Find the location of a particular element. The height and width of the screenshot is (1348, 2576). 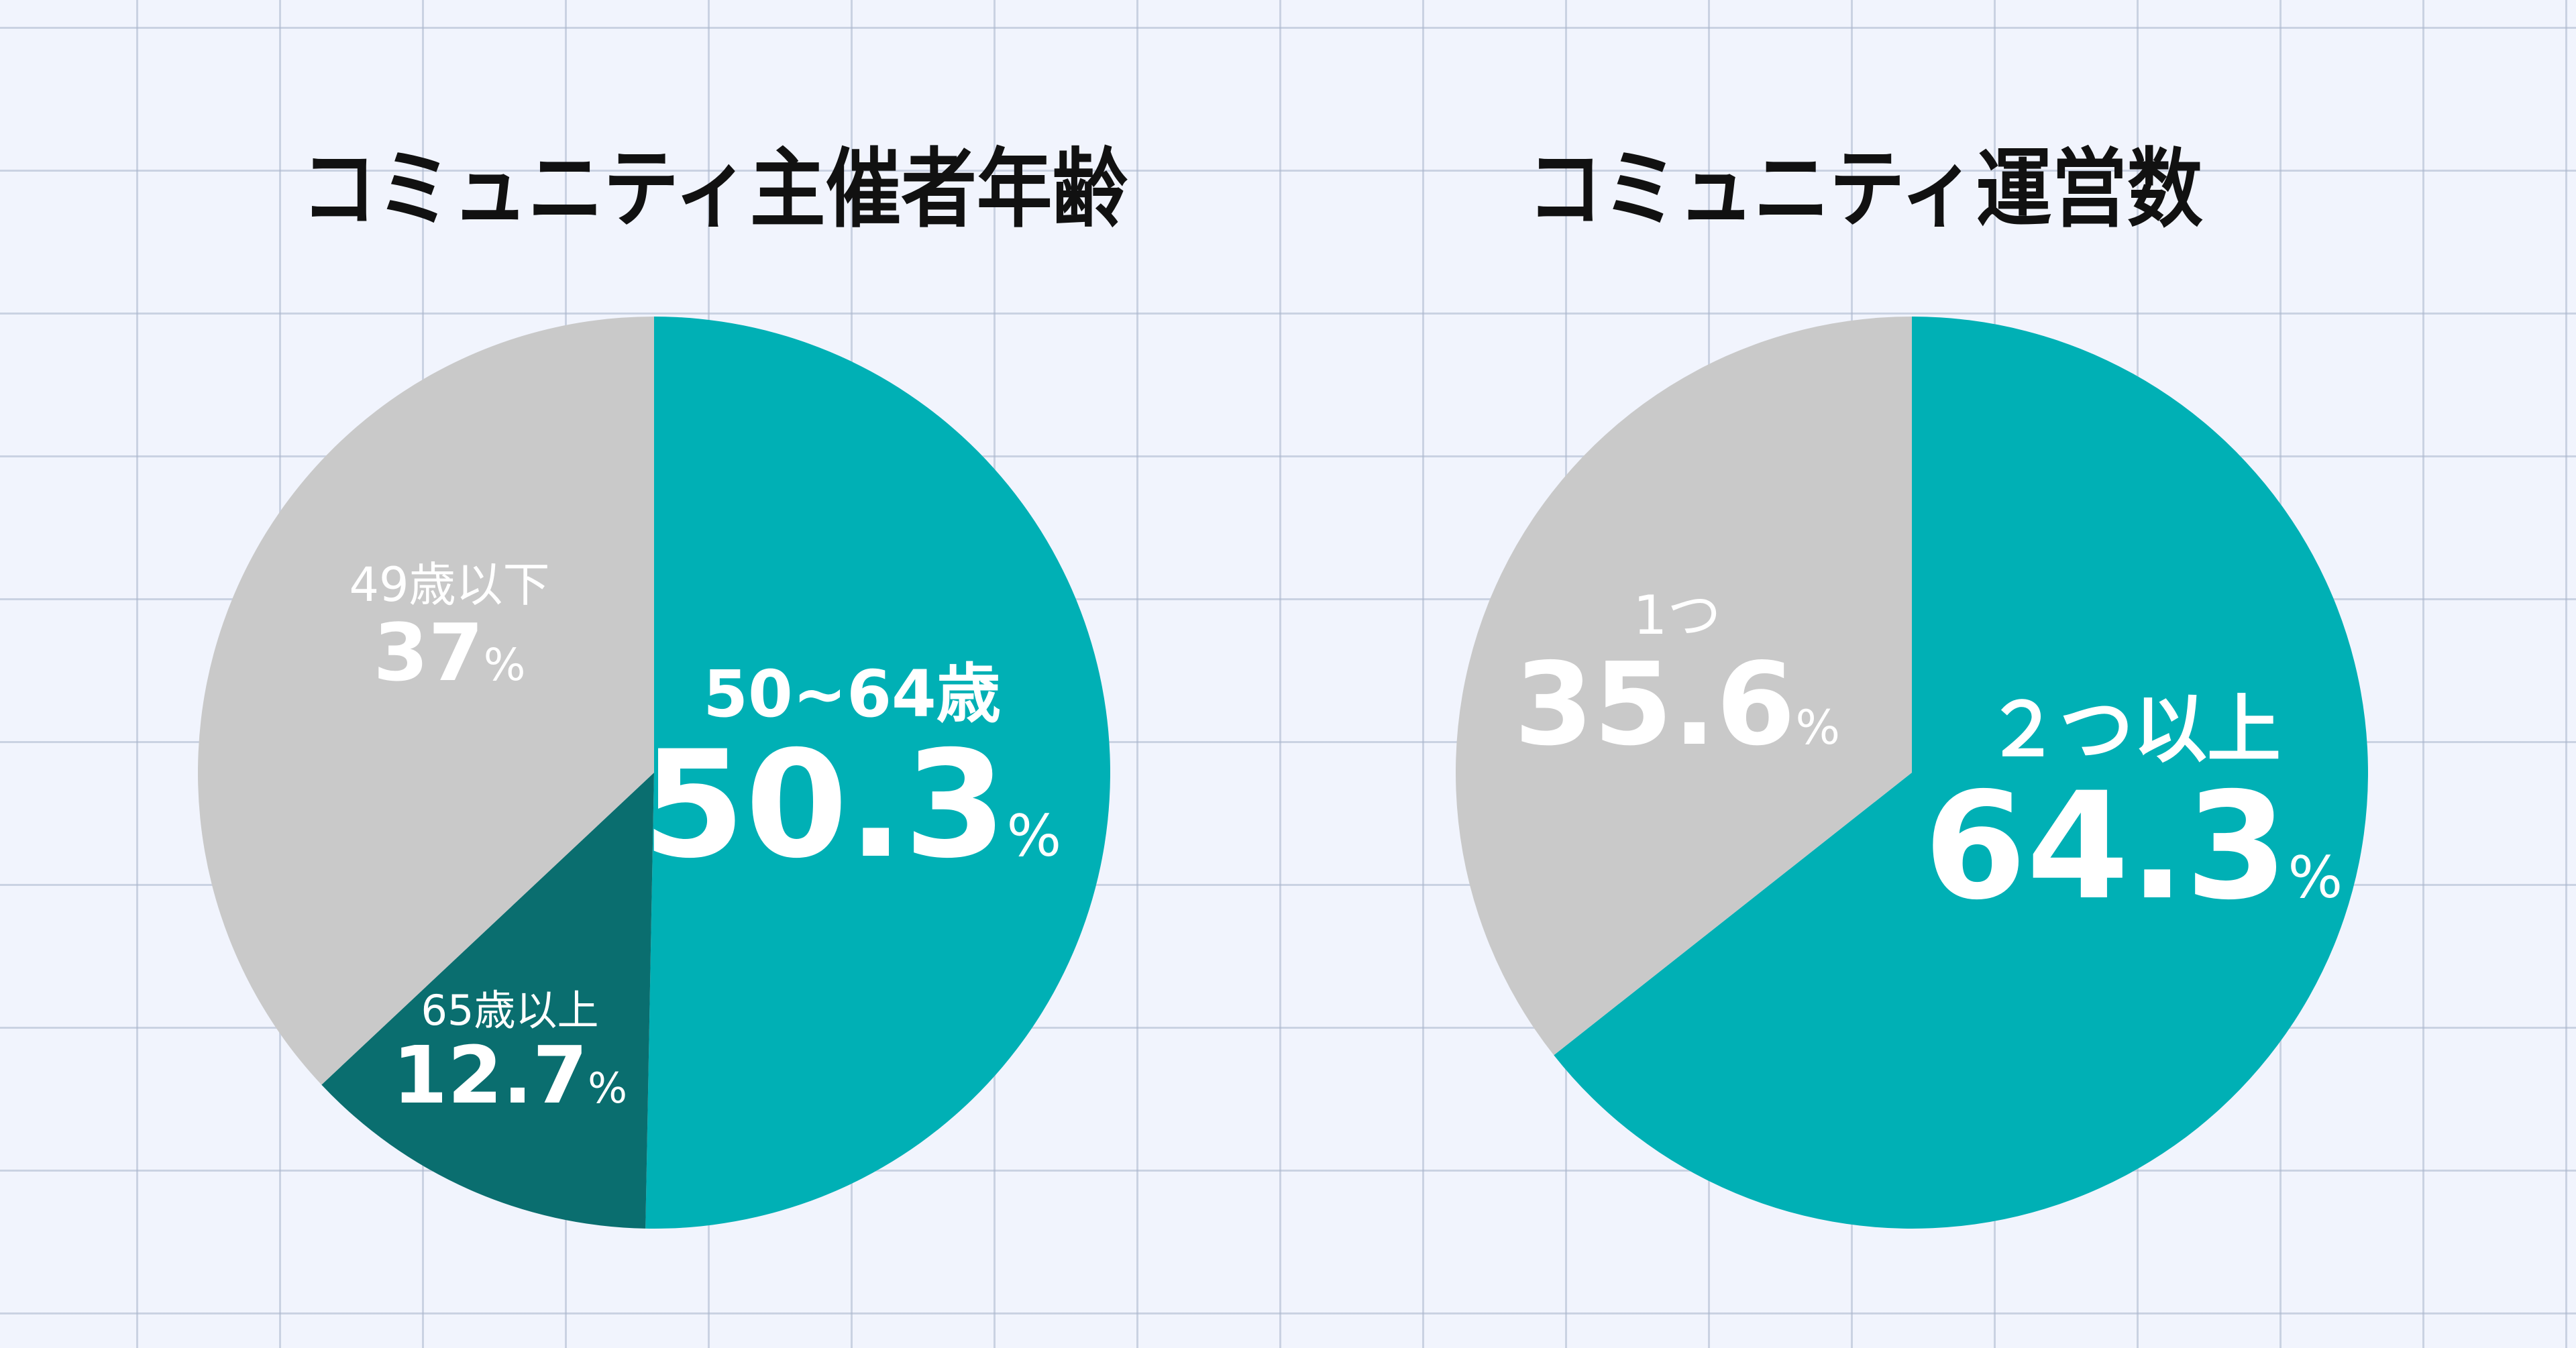

percent-label: 12.7% is located at coordinates (510, 1075).